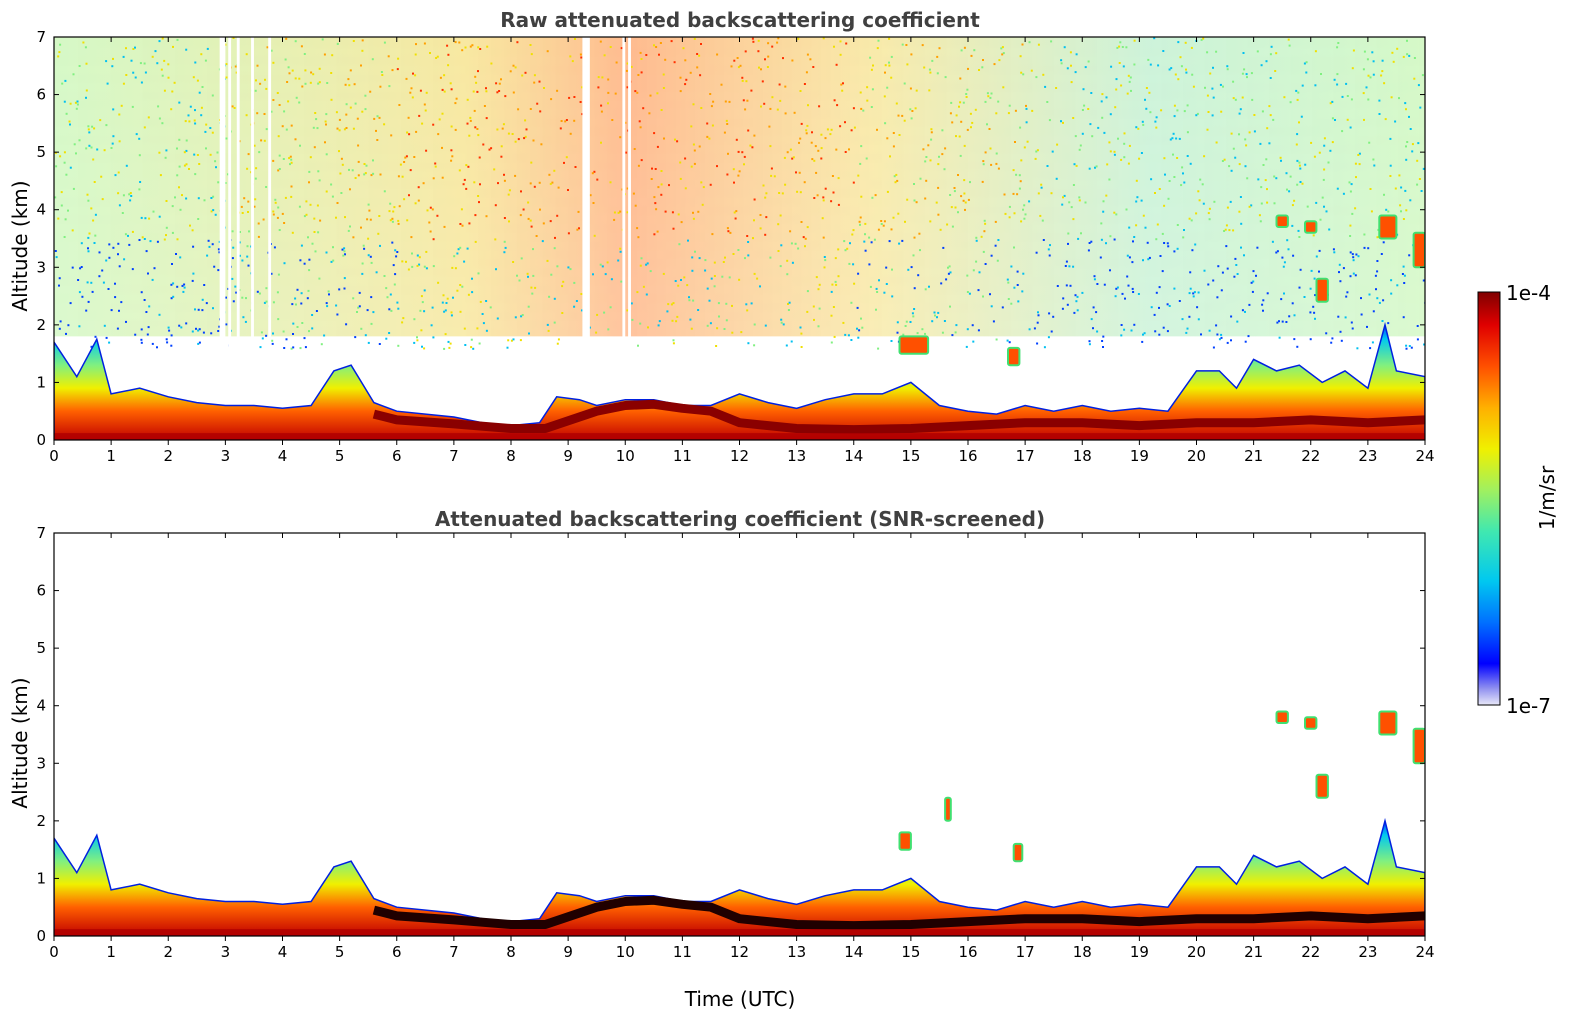  What do you see at coordinates (967, 456) in the screenshot?
I see `x-tick-label: 16` at bounding box center [967, 456].